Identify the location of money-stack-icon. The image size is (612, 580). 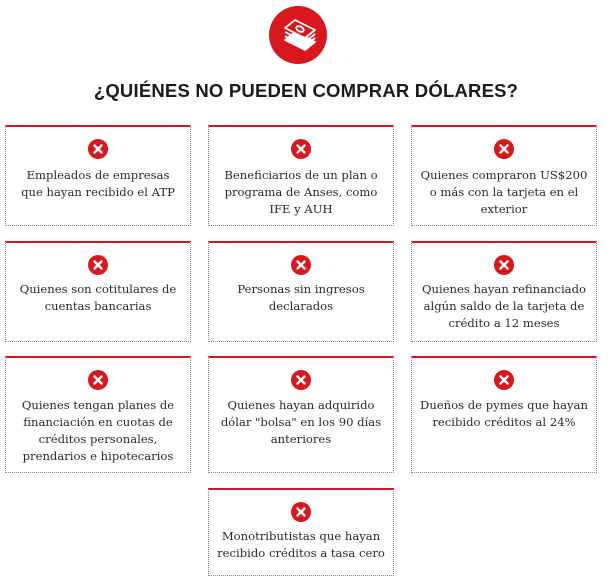
(298, 35).